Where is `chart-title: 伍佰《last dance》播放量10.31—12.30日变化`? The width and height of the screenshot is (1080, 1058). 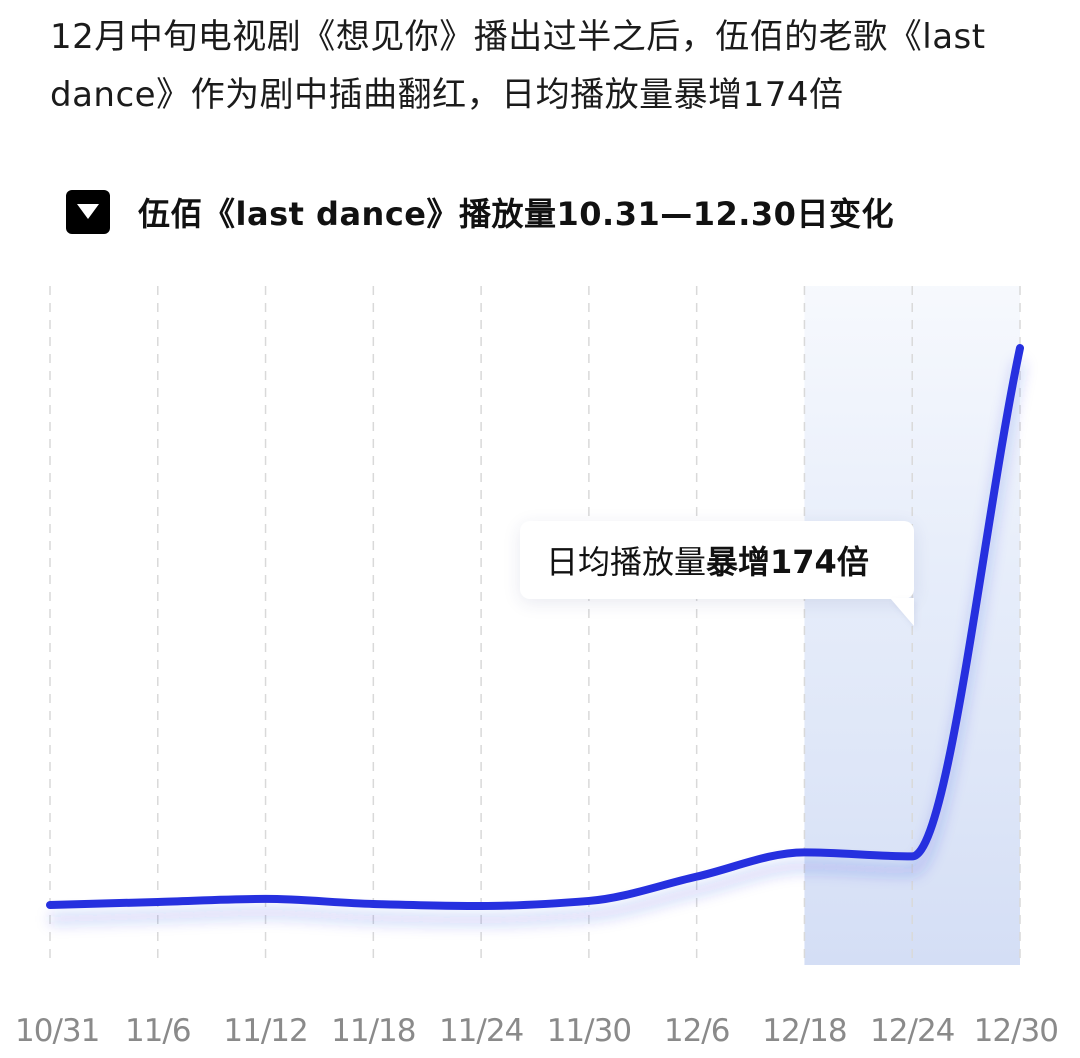
chart-title: 伍佰《last dance》播放量10.31—12.30日变化 is located at coordinates (516, 214).